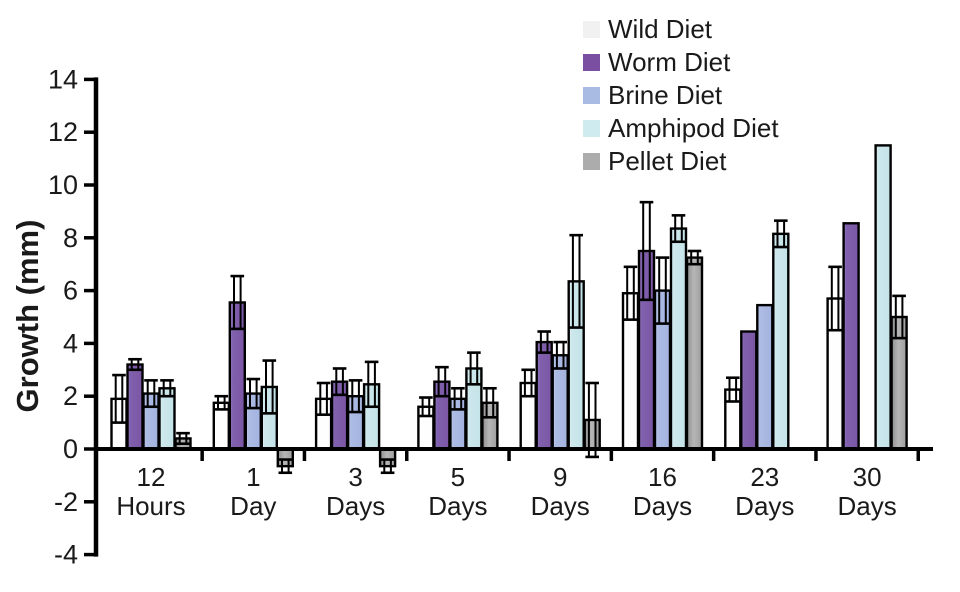  What do you see at coordinates (544, 395) in the screenshot?
I see `bar-worm-diet-9-days` at bounding box center [544, 395].